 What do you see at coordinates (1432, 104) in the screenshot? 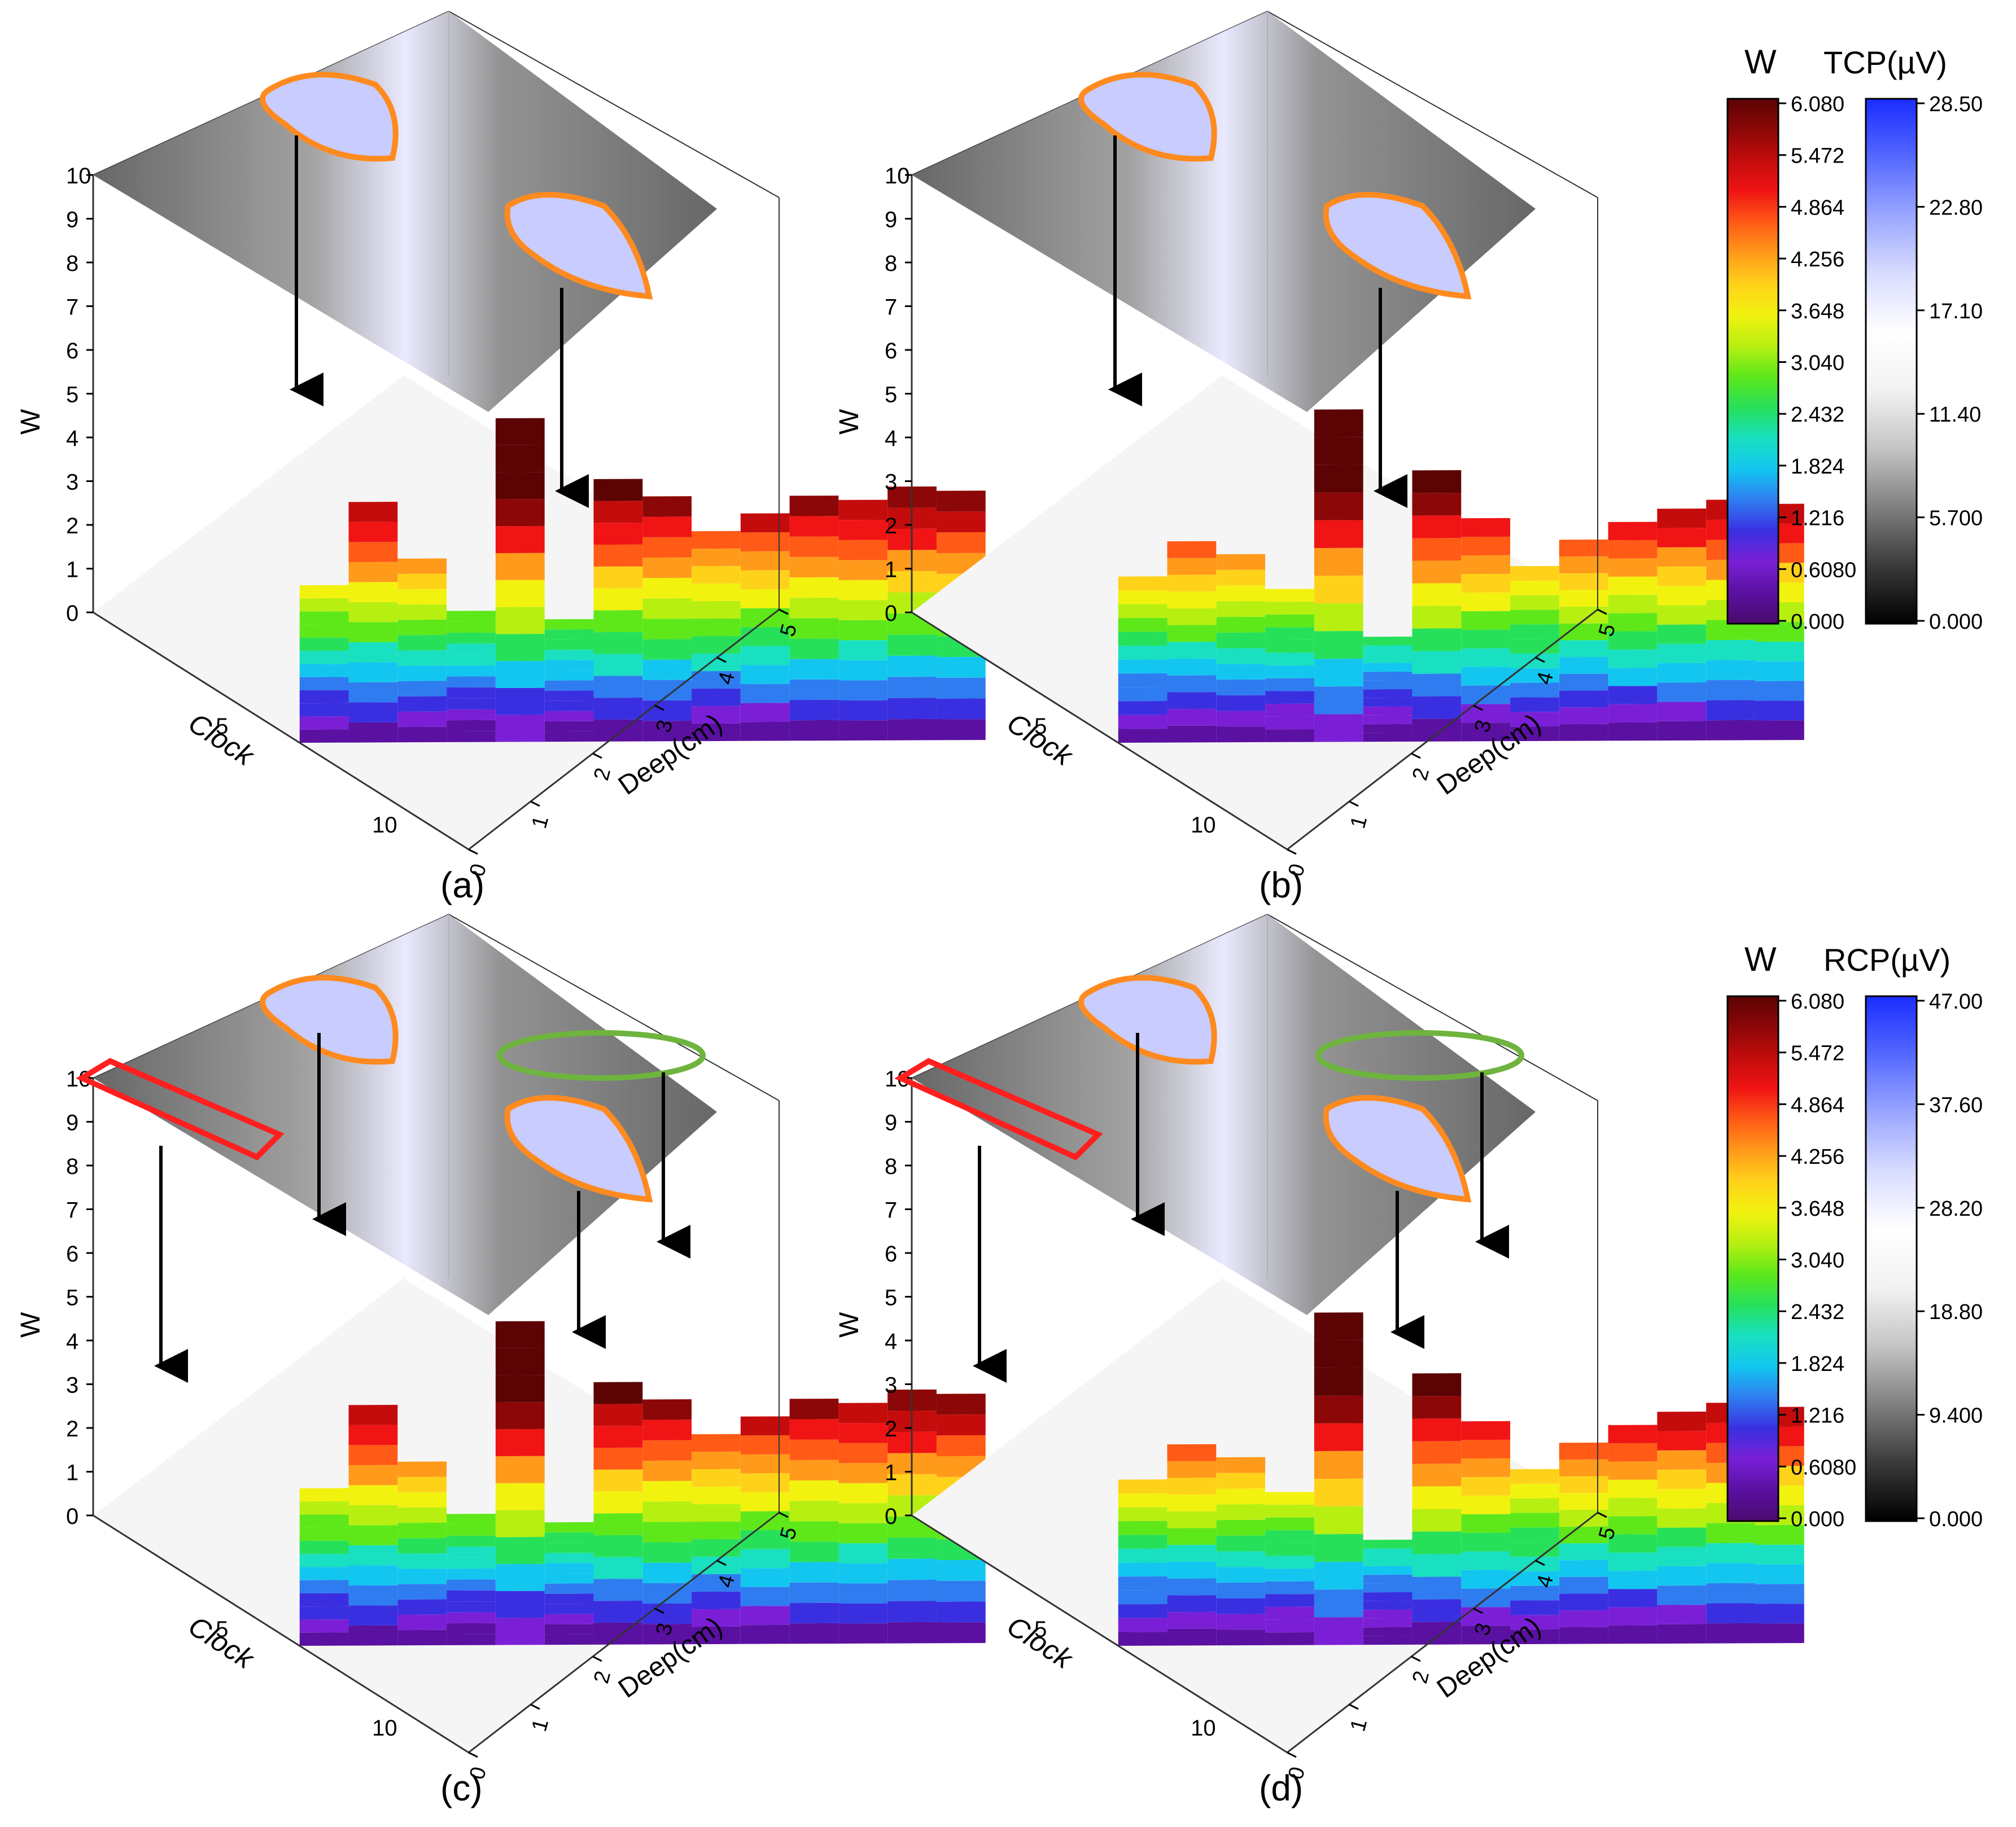
I see `frame-line` at bounding box center [1432, 104].